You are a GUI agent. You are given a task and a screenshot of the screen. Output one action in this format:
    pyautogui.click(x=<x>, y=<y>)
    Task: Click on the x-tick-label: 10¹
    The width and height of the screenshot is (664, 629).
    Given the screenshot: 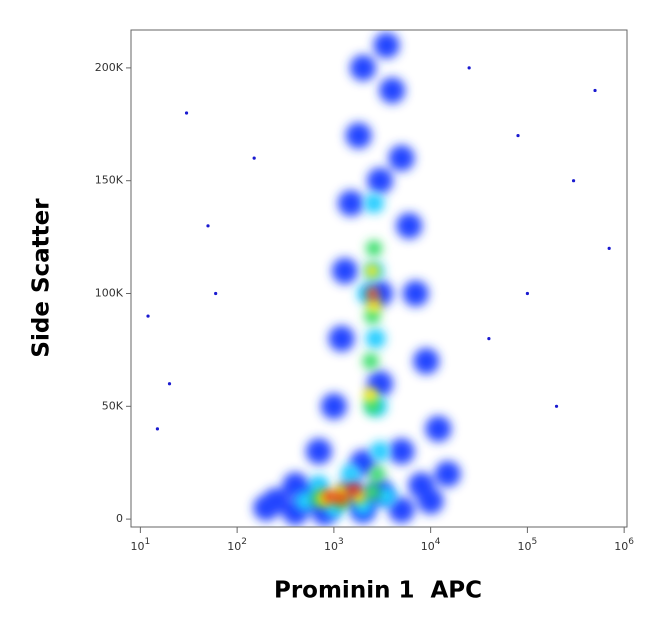 What is the action you would take?
    pyautogui.click(x=141, y=545)
    